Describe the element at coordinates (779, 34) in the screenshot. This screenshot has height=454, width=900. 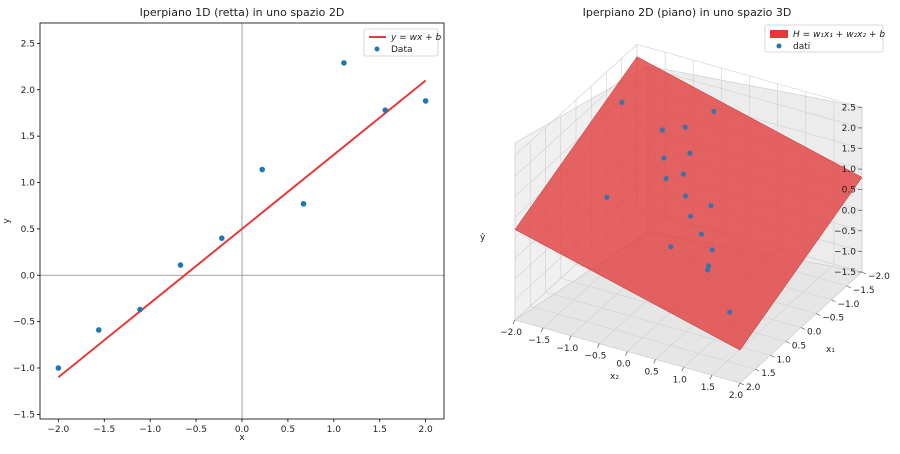
I see `right-legend-plane-swatch` at that location.